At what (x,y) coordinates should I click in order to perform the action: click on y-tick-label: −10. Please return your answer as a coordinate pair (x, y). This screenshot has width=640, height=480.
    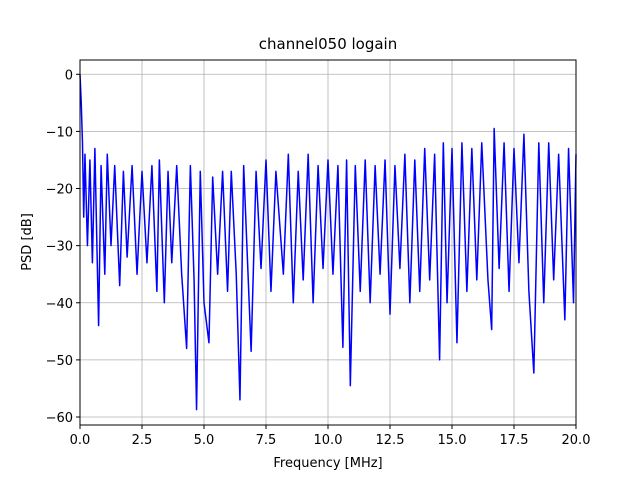
    Looking at the image, I should click on (59, 132).